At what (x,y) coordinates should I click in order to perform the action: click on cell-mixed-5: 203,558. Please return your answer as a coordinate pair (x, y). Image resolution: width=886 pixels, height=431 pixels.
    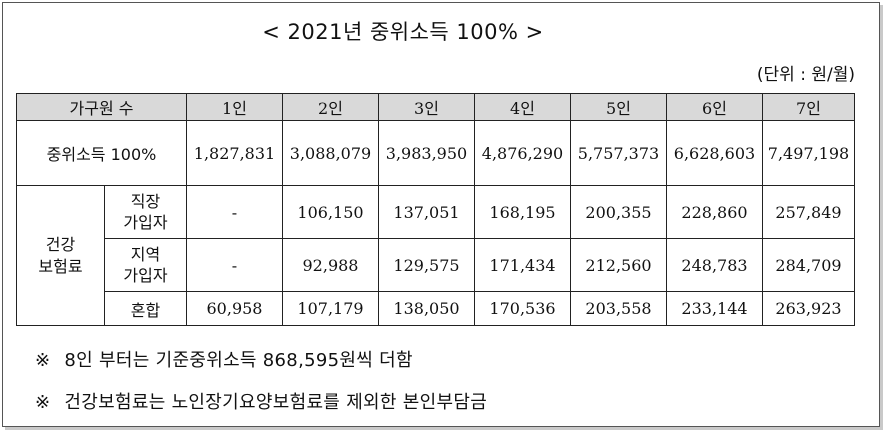
    Looking at the image, I should click on (618, 308).